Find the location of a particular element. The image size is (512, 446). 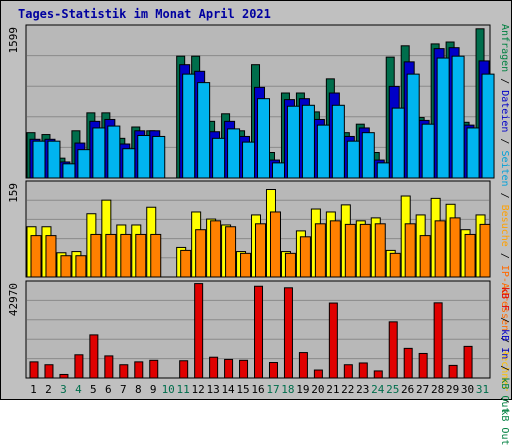

chart-title: Tages-Statistik im Monat April 2021 is located at coordinates (144, 14).